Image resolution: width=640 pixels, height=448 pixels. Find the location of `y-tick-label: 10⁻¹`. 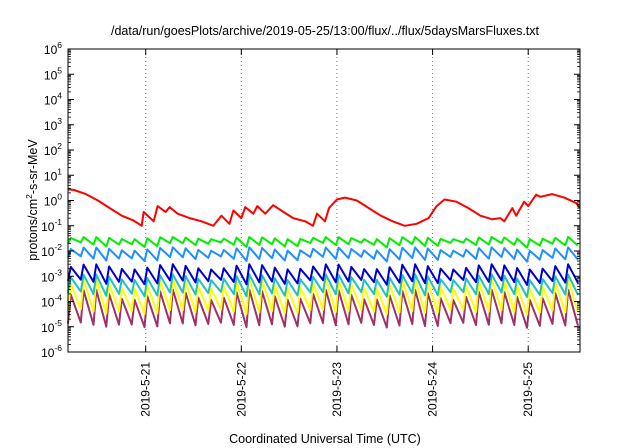

y-tick-label: 10⁻¹ is located at coordinates (51, 225).